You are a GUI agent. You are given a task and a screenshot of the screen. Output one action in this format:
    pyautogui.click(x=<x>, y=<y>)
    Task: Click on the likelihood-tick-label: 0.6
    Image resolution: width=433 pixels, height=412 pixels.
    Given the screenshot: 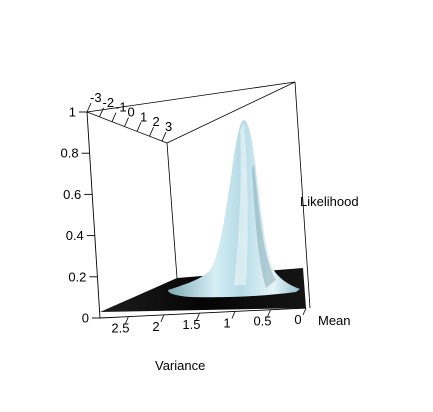 What is the action you would take?
    pyautogui.click(x=72, y=194)
    